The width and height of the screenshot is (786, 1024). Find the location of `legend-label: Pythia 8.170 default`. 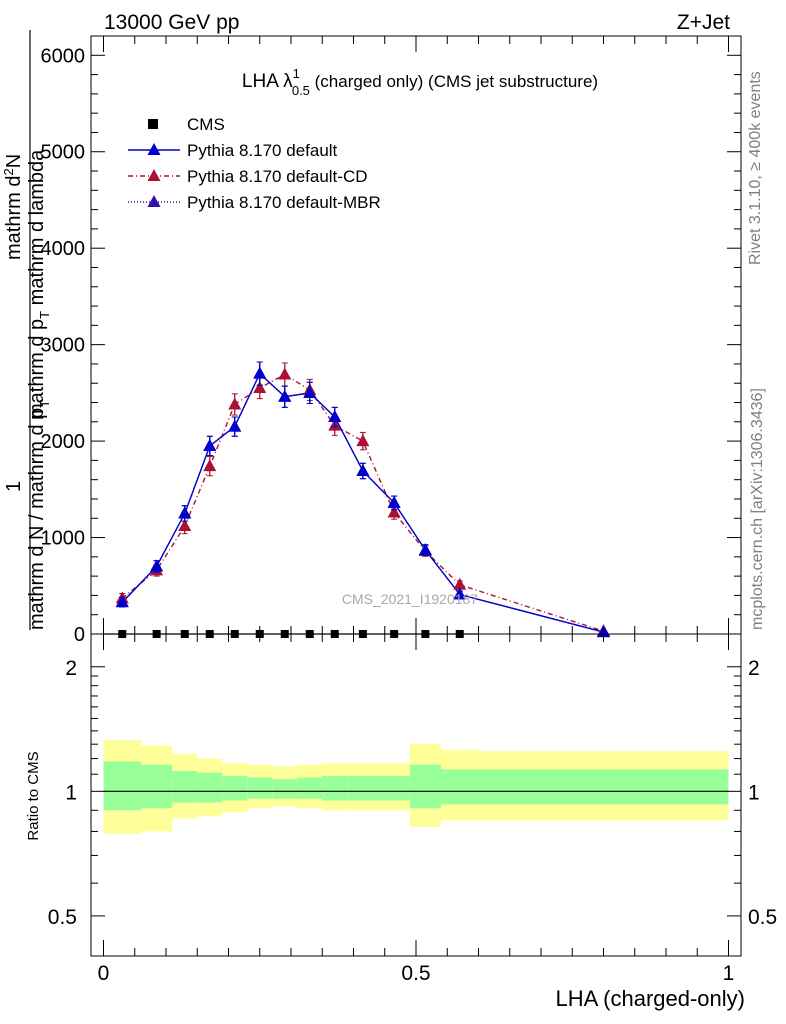

legend-label: Pythia 8.170 default is located at coordinates (262, 150).